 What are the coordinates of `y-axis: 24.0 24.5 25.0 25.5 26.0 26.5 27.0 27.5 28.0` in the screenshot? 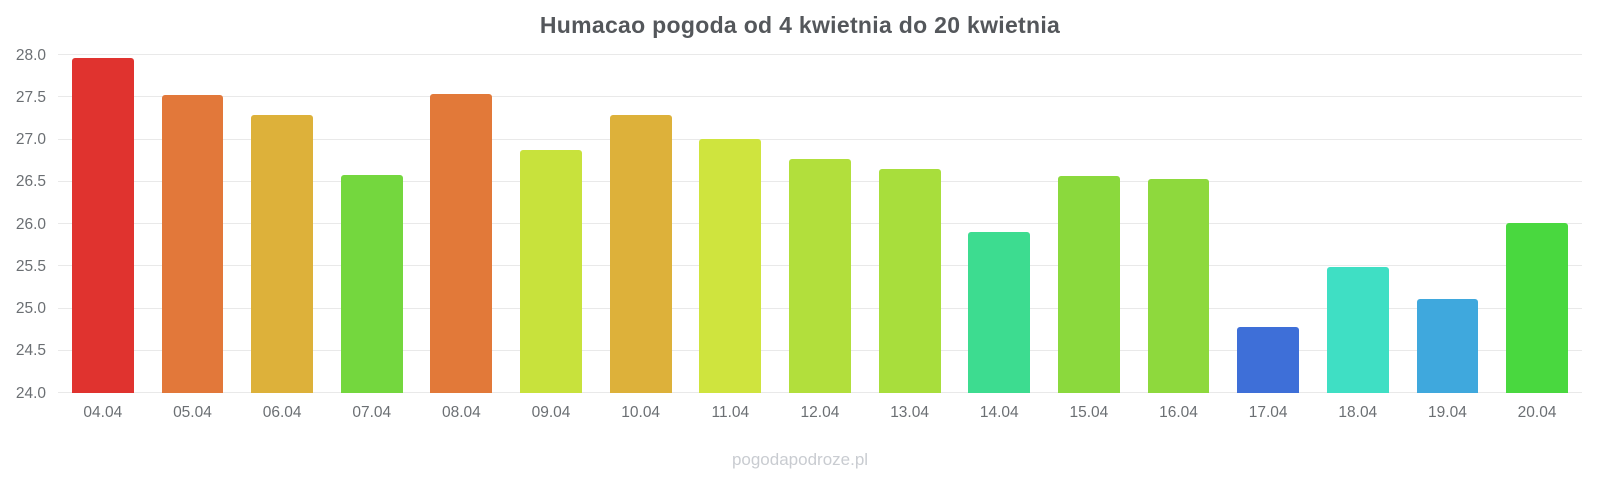 It's located at (26, 223).